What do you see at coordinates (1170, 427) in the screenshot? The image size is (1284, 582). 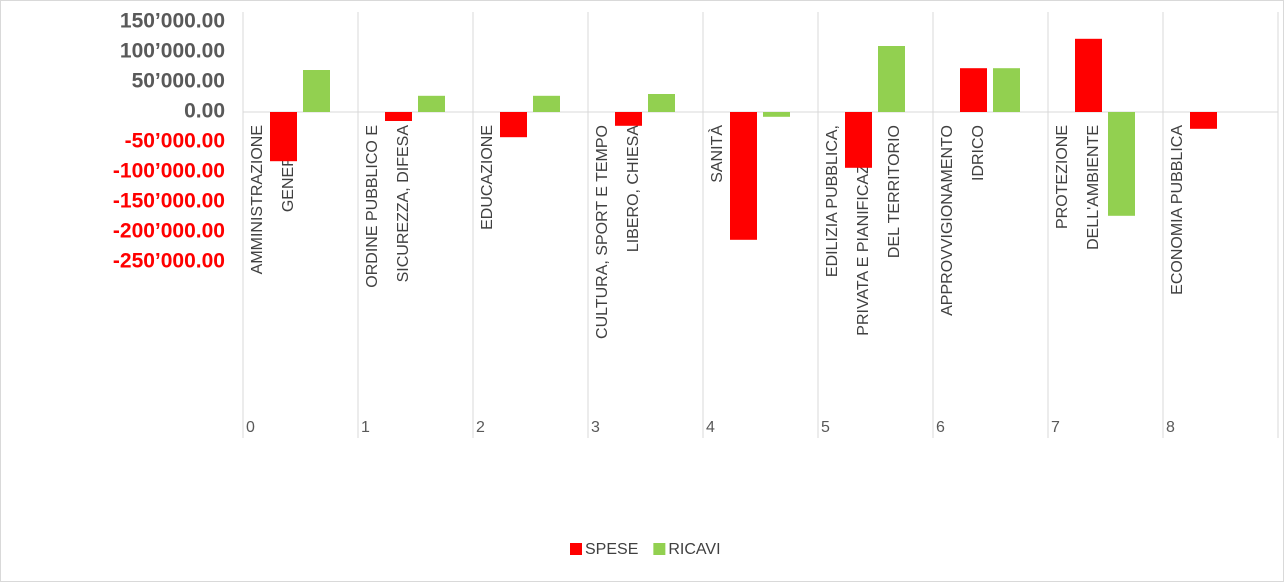 I see `category-number: 8` at bounding box center [1170, 427].